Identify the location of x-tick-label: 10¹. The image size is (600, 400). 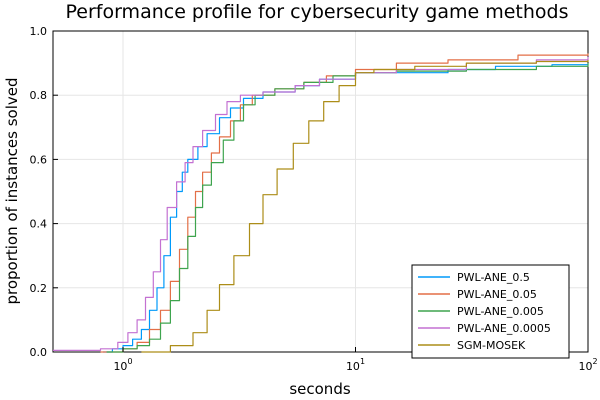
(355, 365).